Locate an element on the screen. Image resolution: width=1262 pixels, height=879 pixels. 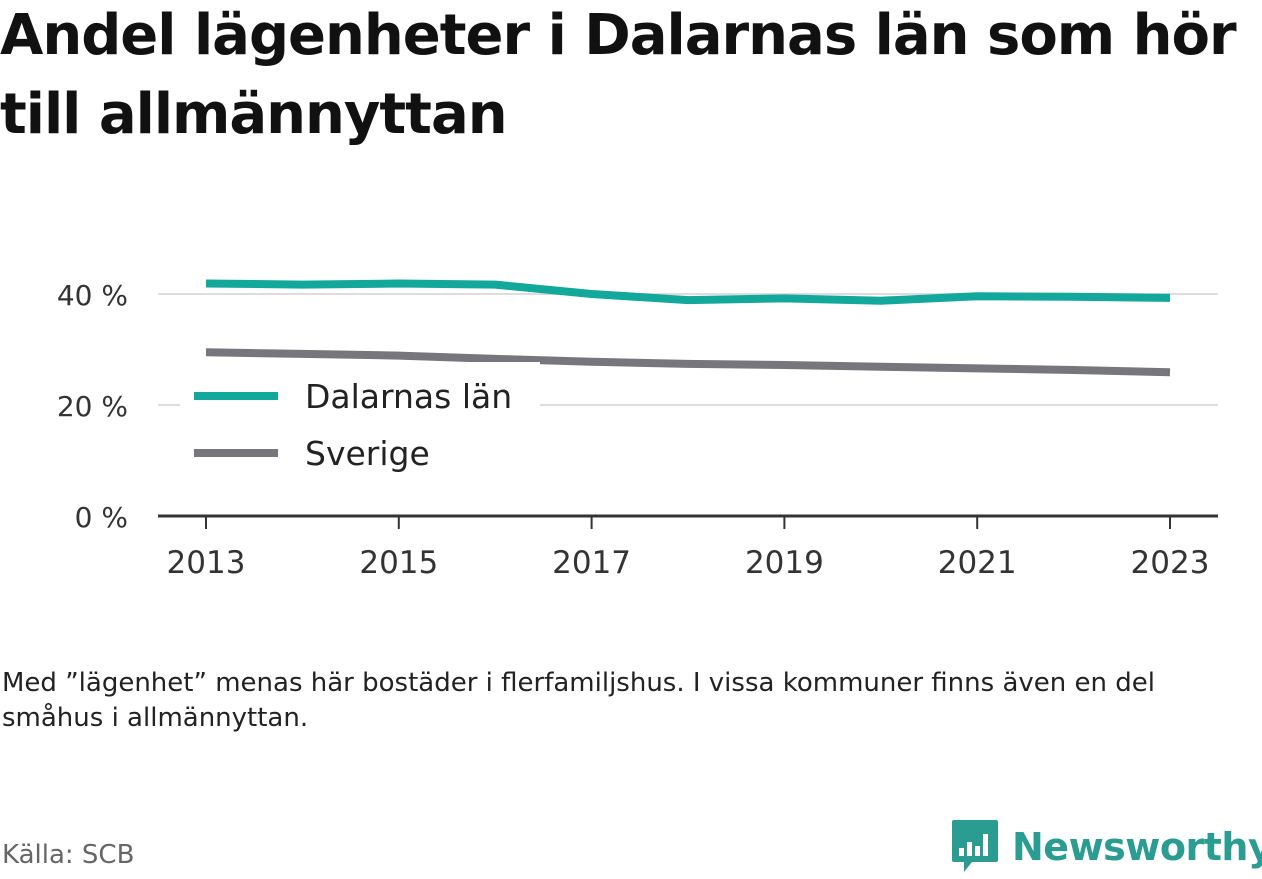
legend-background is located at coordinates (360, 423).